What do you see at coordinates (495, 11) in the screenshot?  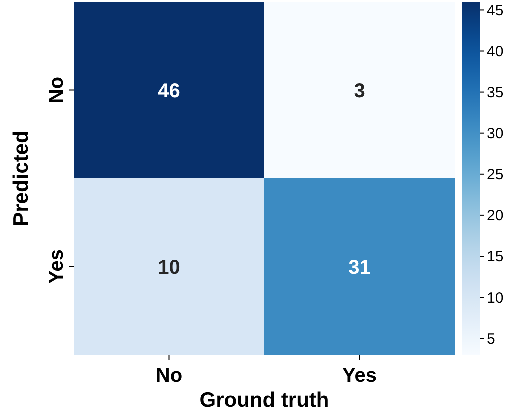 I see `color-bar-label: 45` at bounding box center [495, 11].